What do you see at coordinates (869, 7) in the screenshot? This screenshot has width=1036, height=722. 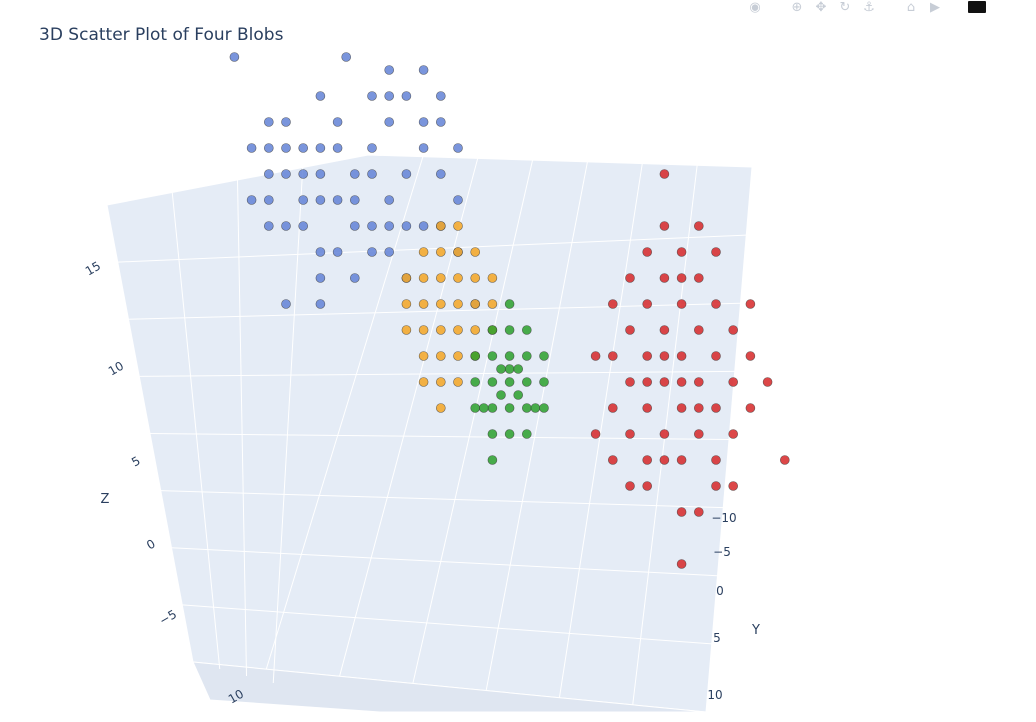 I see `turntable-icon: ⚓` at bounding box center [869, 7].